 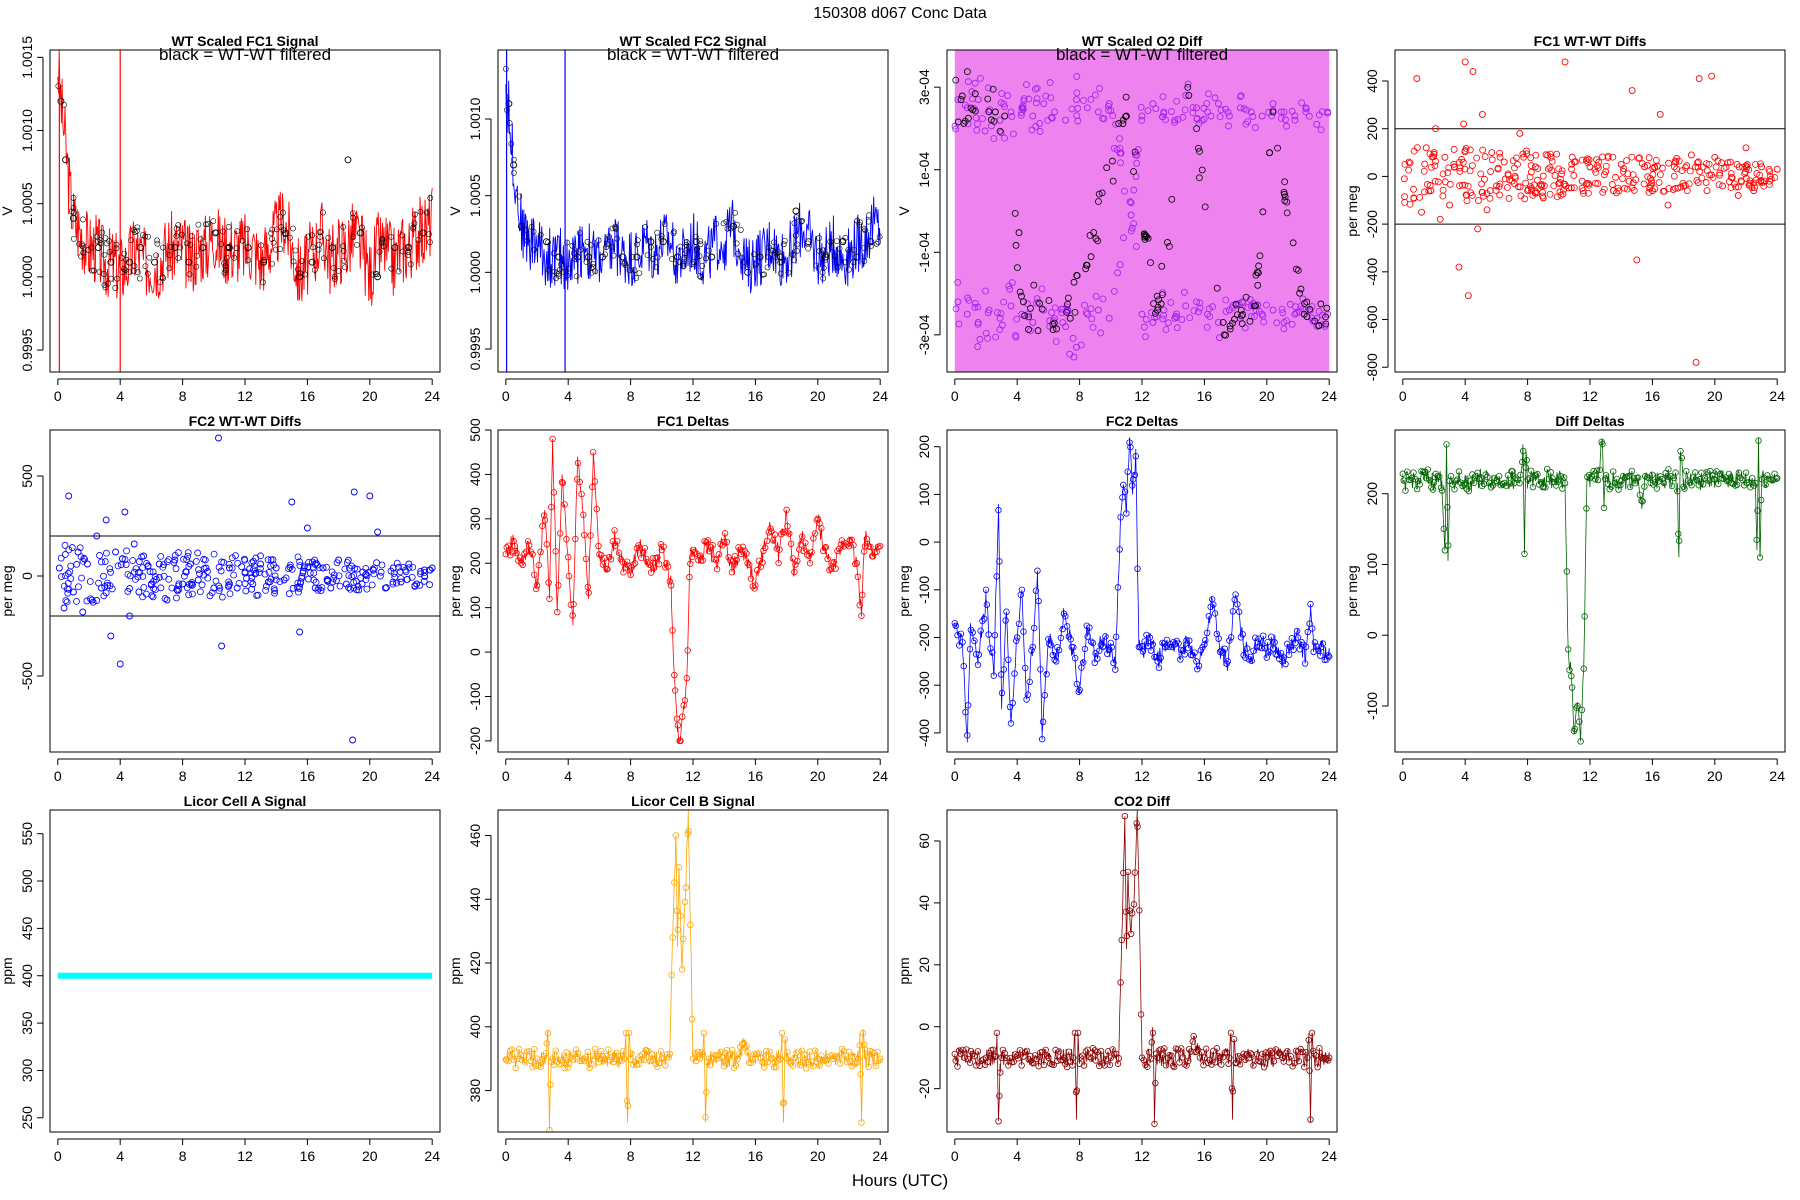 I want to click on y-tick-label: 1.0010, so click(x=27, y=130).